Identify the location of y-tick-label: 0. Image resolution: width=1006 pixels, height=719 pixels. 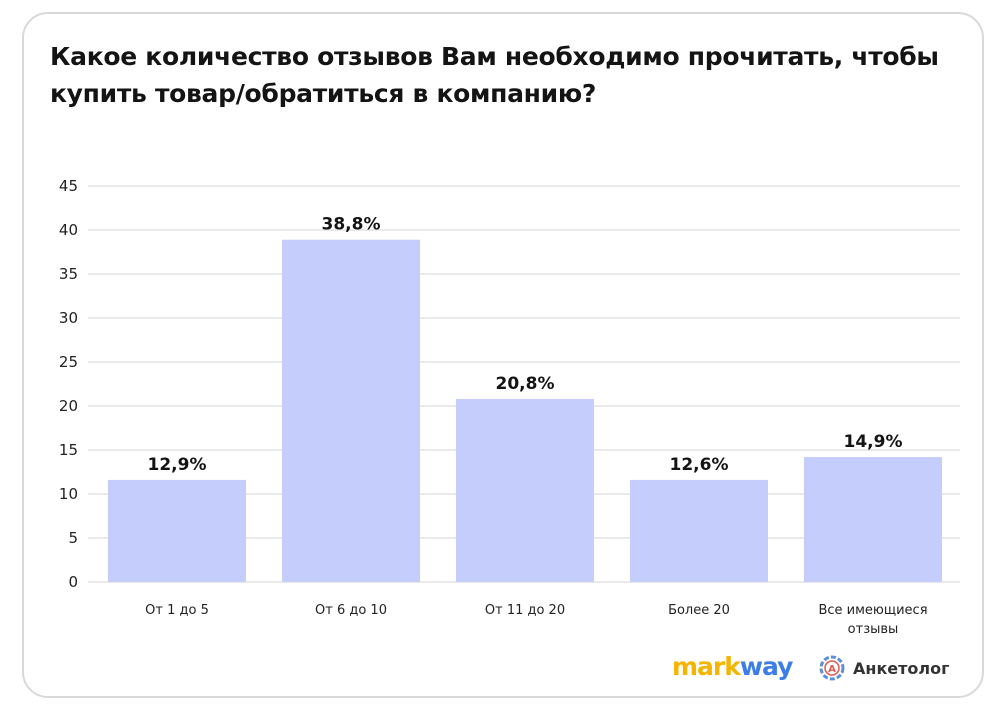
(73, 582).